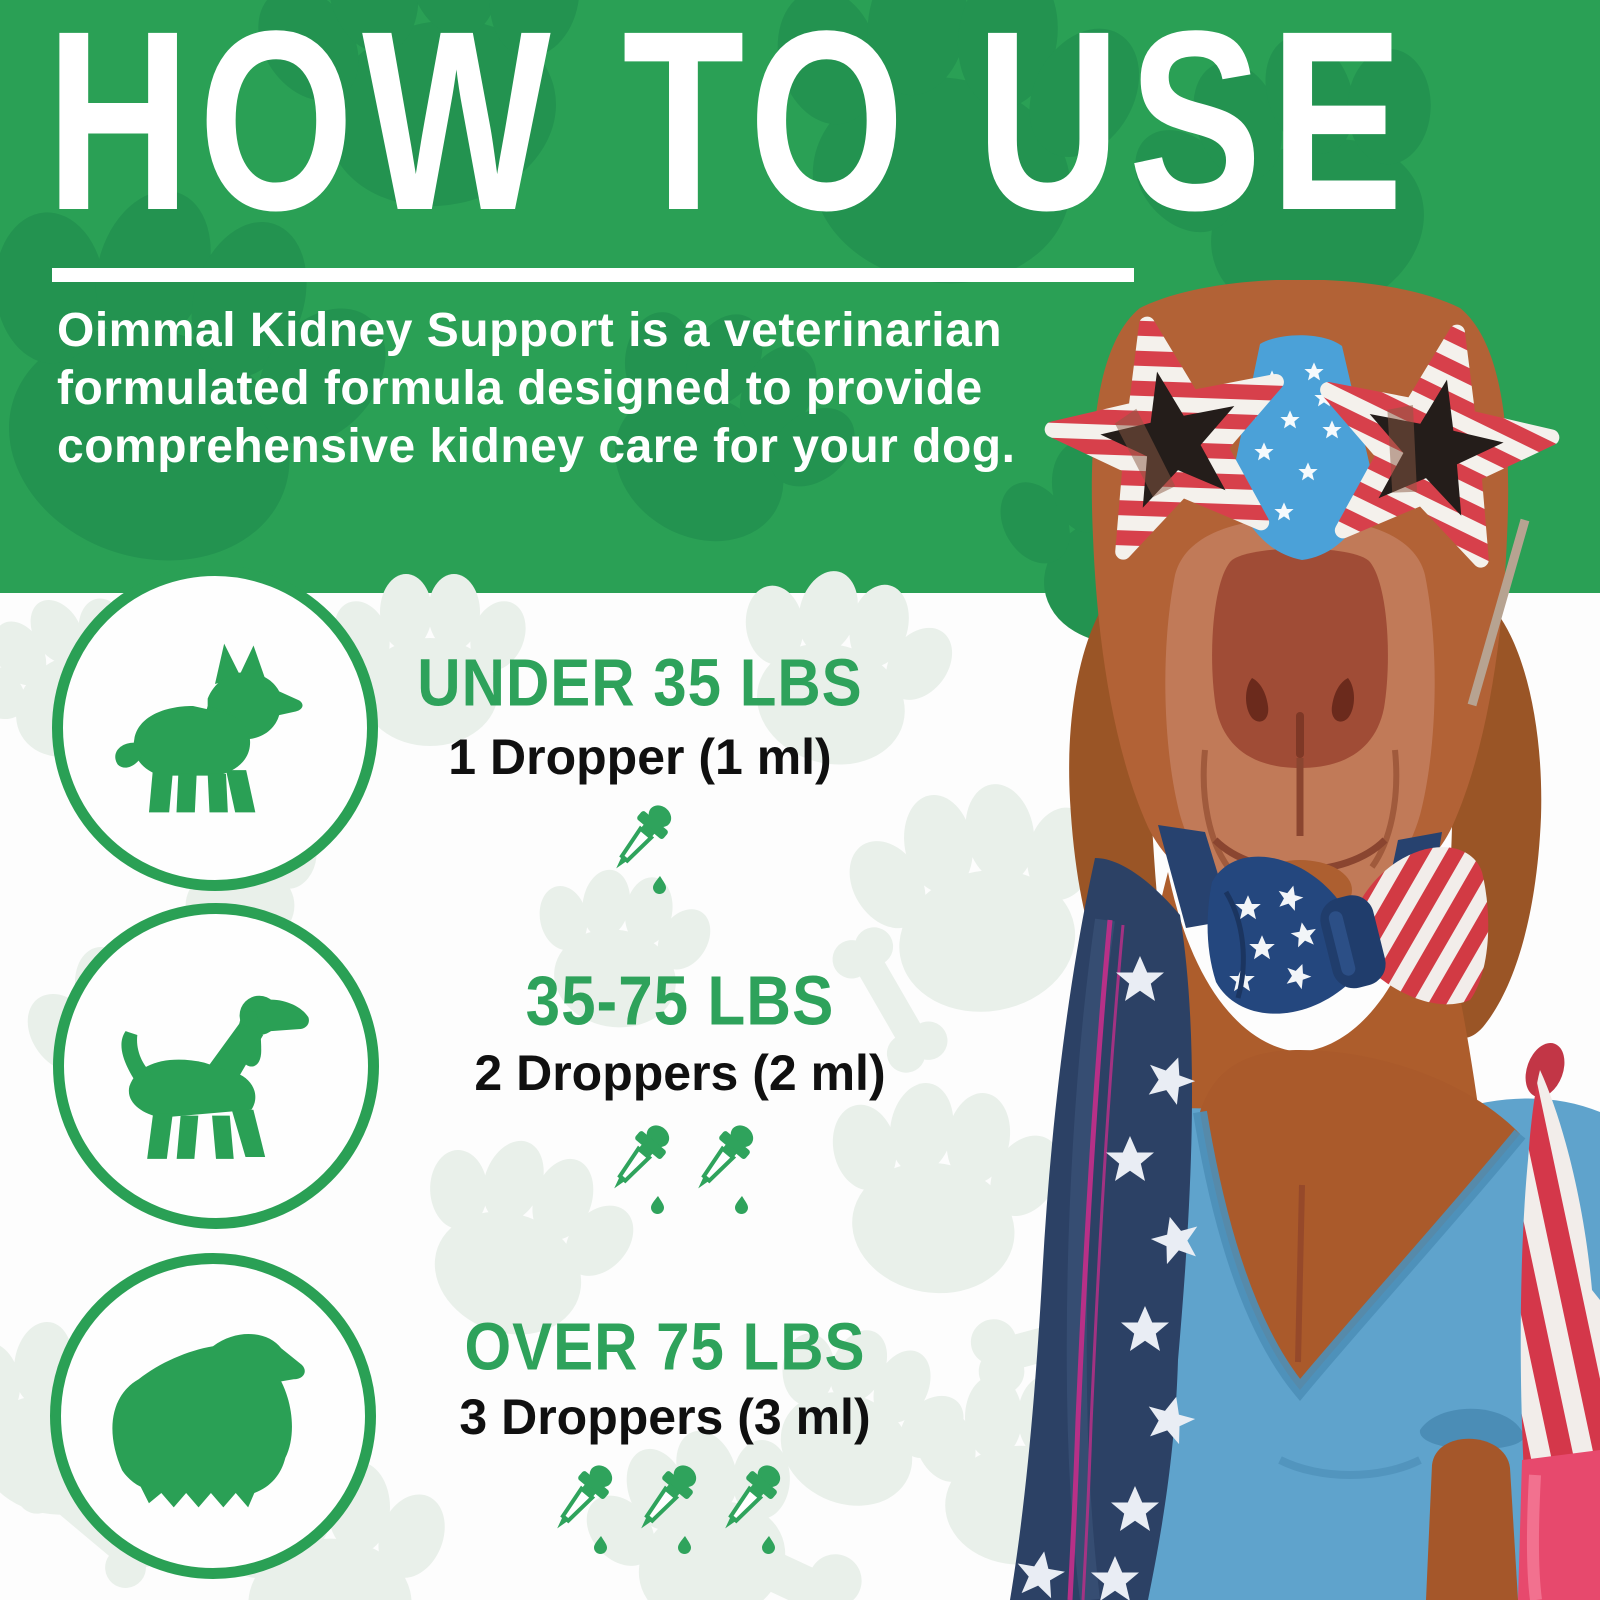 This screenshot has width=1600, height=1600. What do you see at coordinates (1107, 1229) in the screenshot?
I see `flag-drape` at bounding box center [1107, 1229].